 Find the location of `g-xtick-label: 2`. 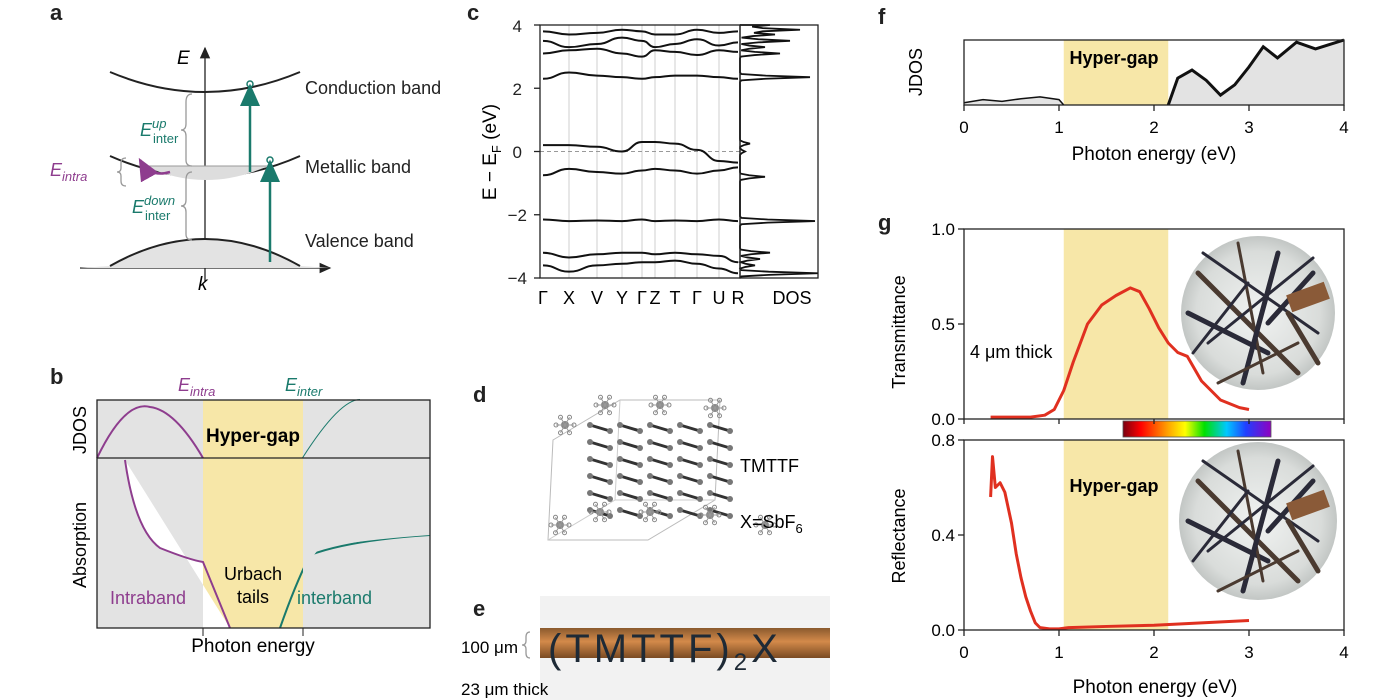

g-xtick-label: 2 is located at coordinates (1153, 652).